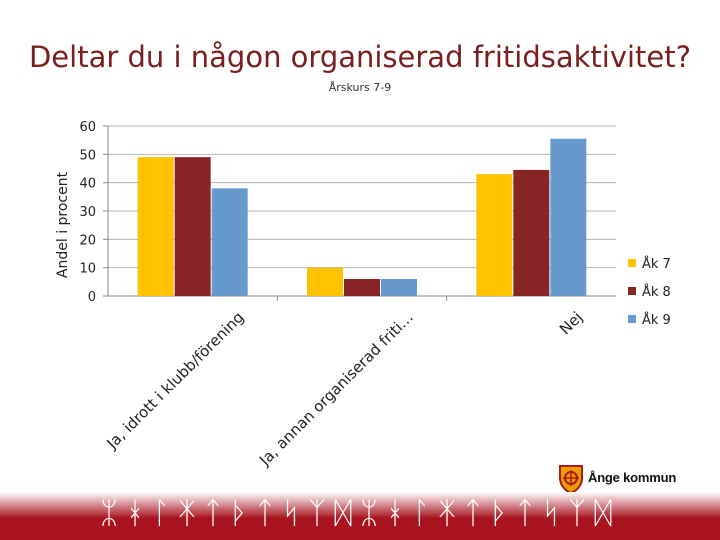 The image size is (720, 540). Describe the element at coordinates (87, 155) in the screenshot. I see `y-tick-label: 50` at that location.